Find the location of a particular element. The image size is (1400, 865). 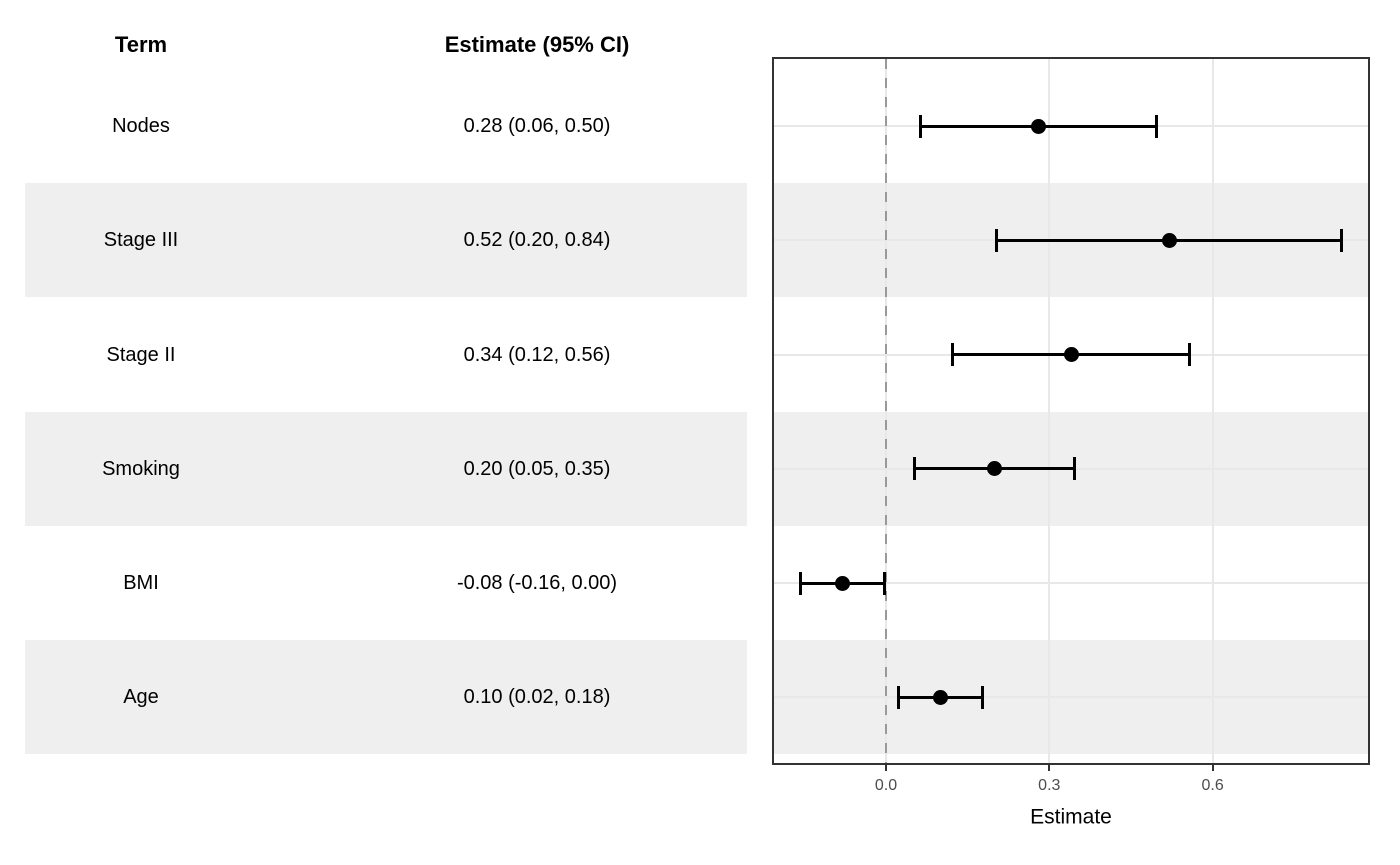

term-label: Stage II is located at coordinates (141, 354).